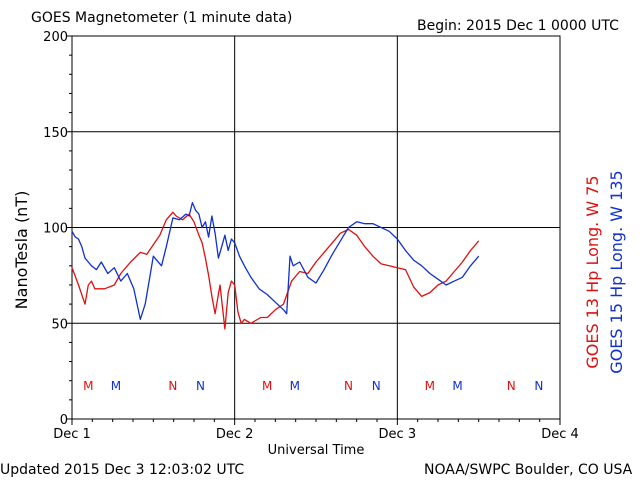  Describe the element at coordinates (21, 250) in the screenshot. I see `y-axis-label: NanoTesla (nT)` at that location.